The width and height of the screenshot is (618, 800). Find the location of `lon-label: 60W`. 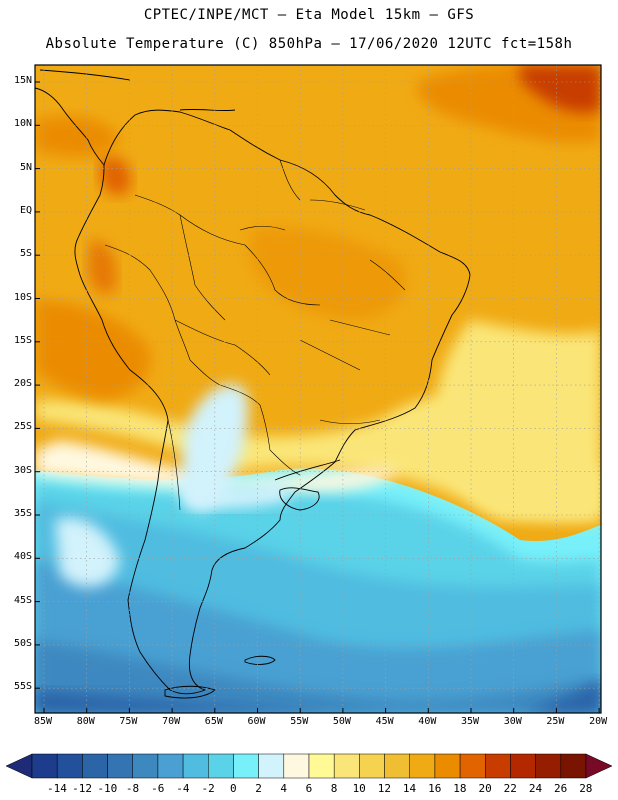

lon-label: 60W is located at coordinates (256, 721).